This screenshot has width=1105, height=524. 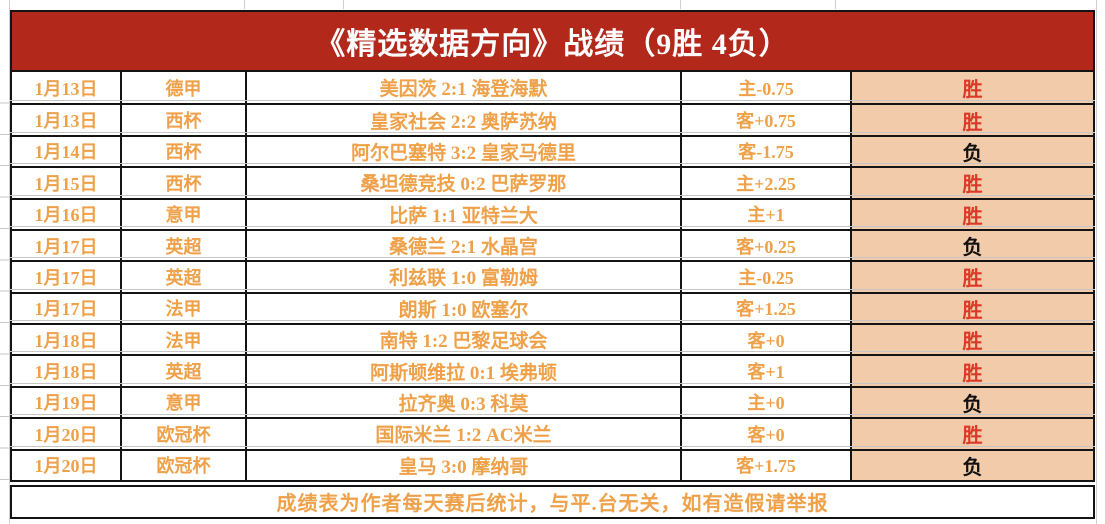 I want to click on table-row: 1月13日 德甲 美因茨 2:1 海登海默 主-0.75 胜, so click(x=552, y=88).